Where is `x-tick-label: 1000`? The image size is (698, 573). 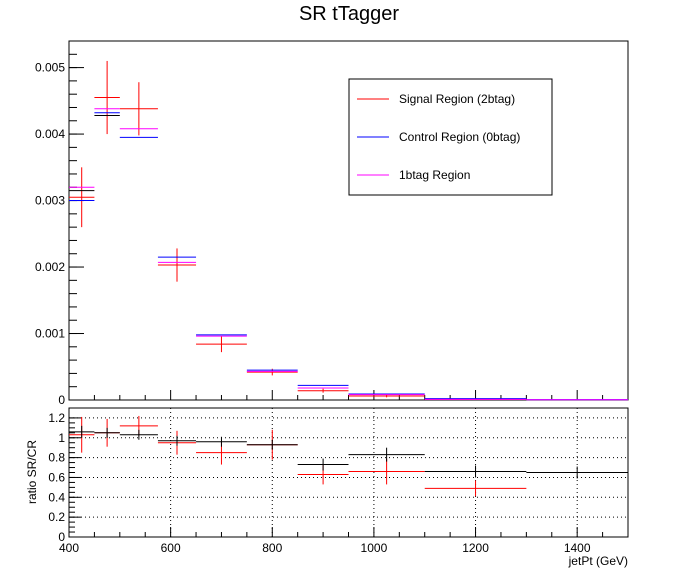 x-tick-label: 1000 is located at coordinates (374, 548).